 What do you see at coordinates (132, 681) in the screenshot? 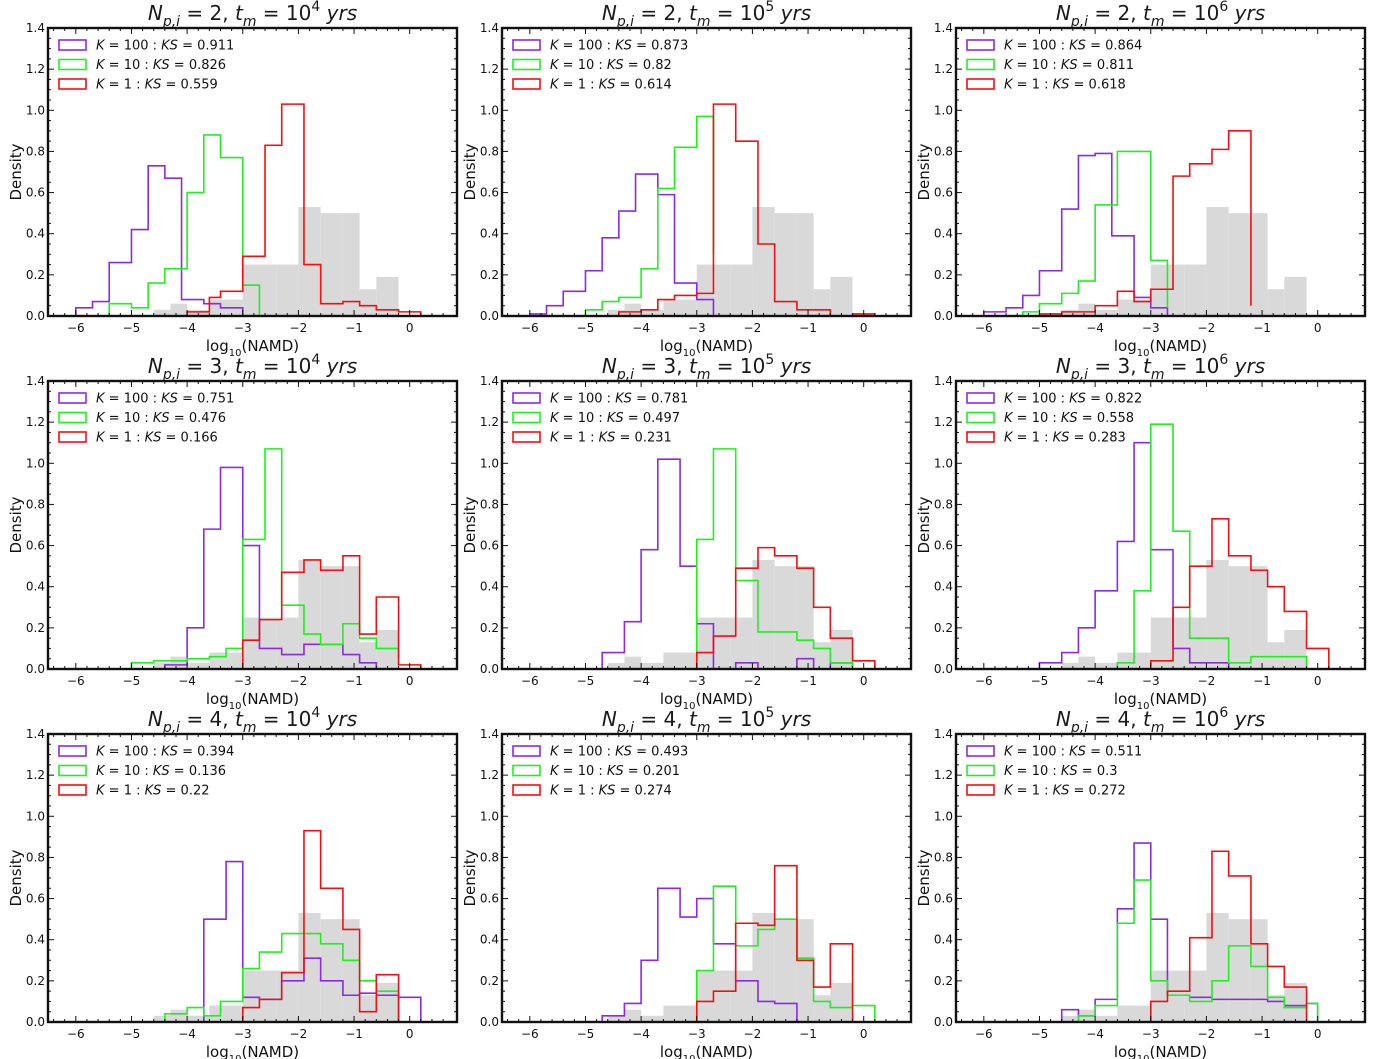
I see `x-tick-label: −5` at bounding box center [132, 681].